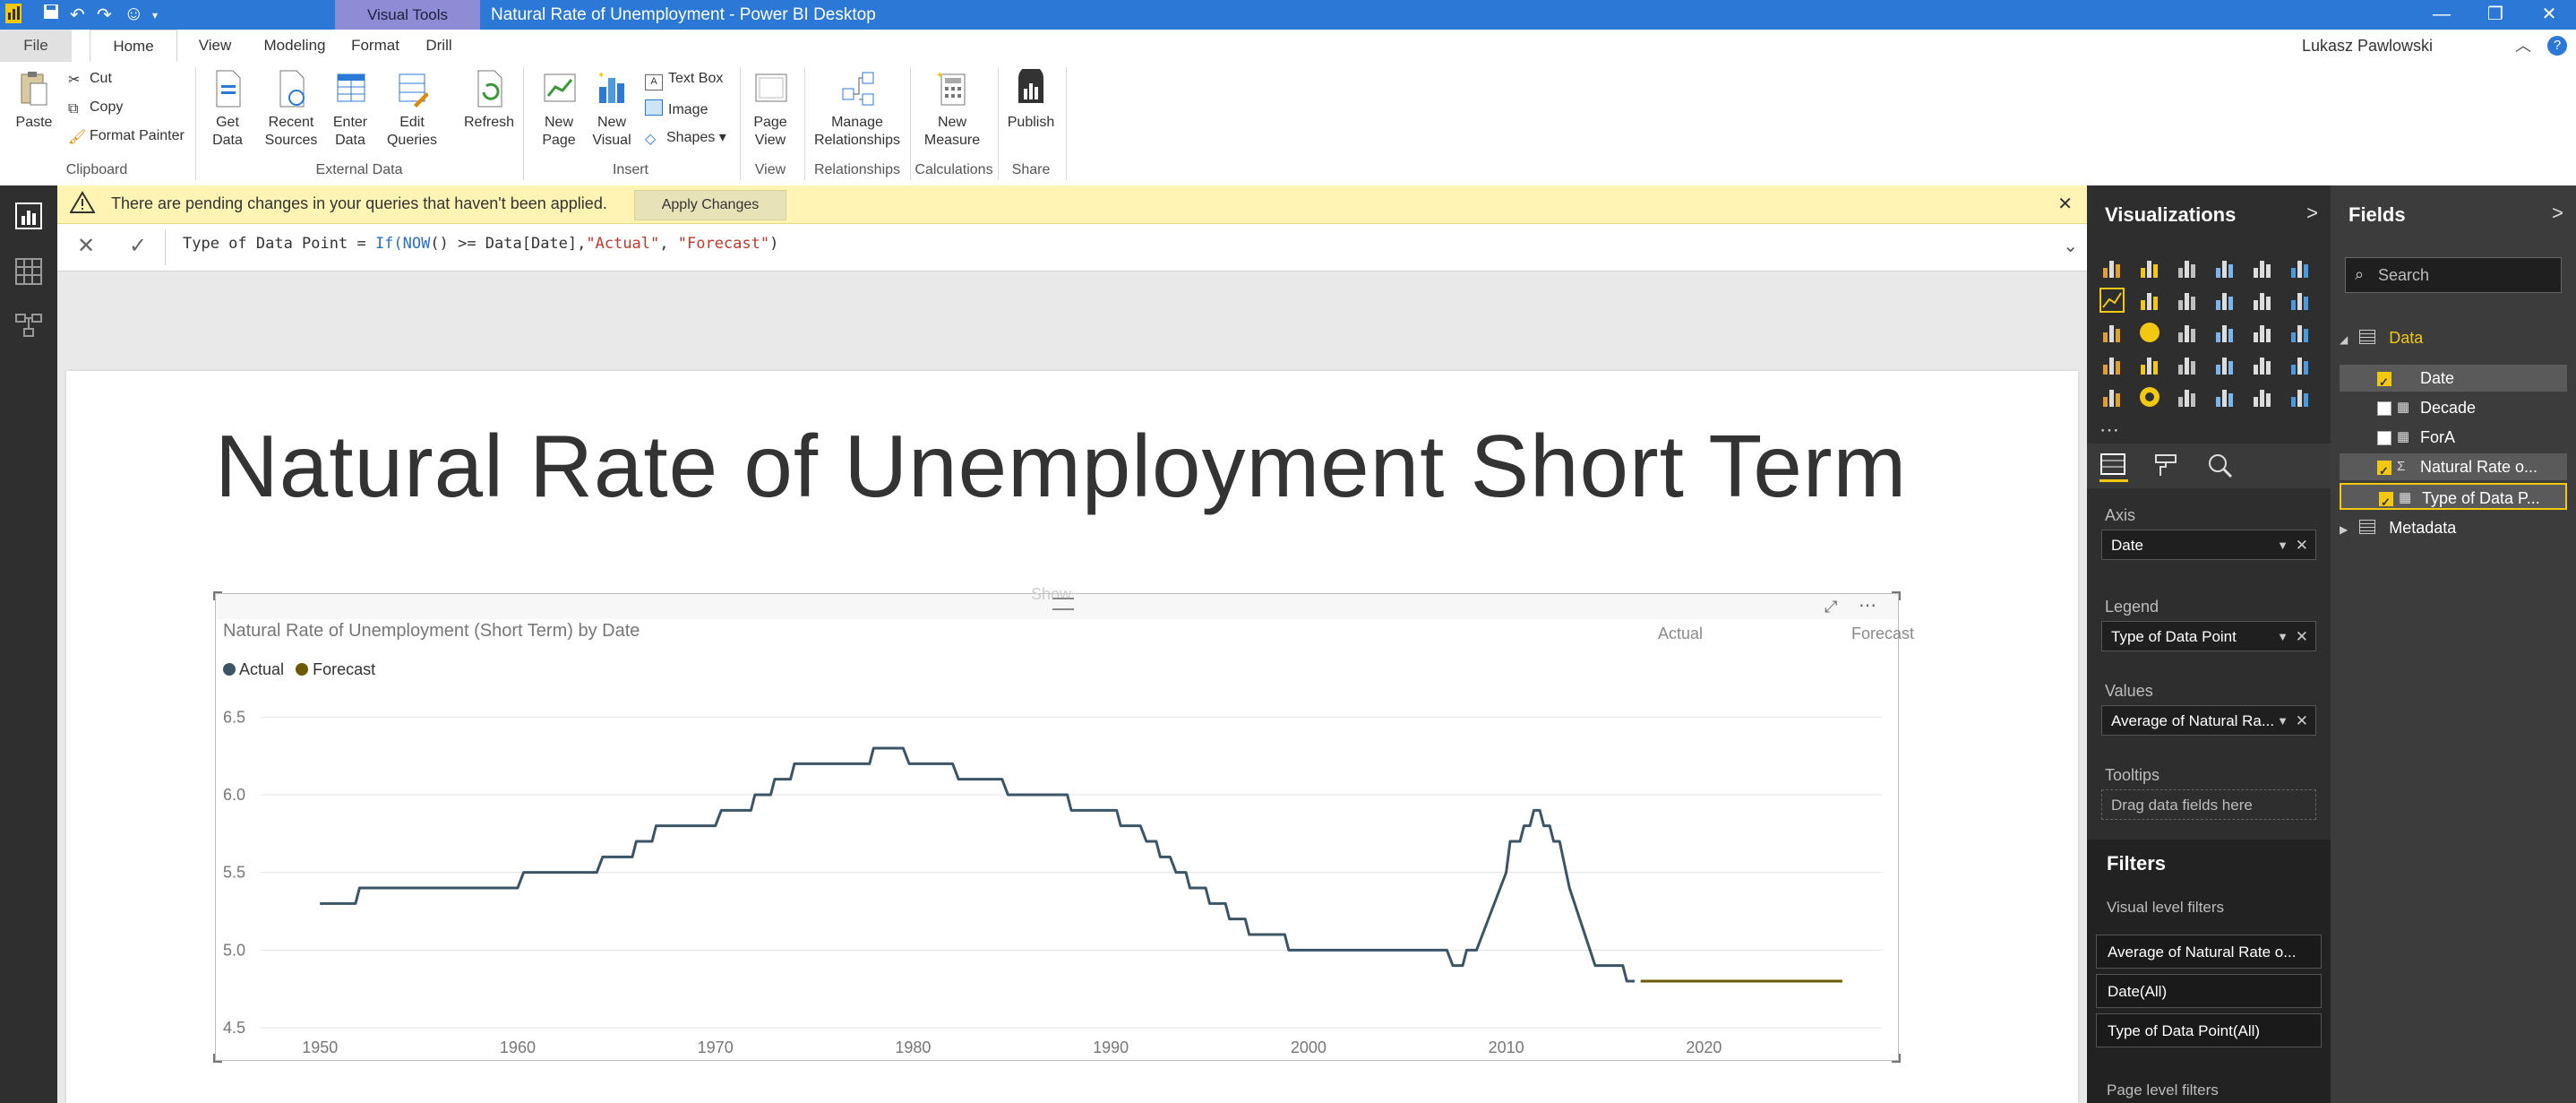 The image size is (2576, 1103). I want to click on analytics-magnifier-icon, so click(2220, 467).